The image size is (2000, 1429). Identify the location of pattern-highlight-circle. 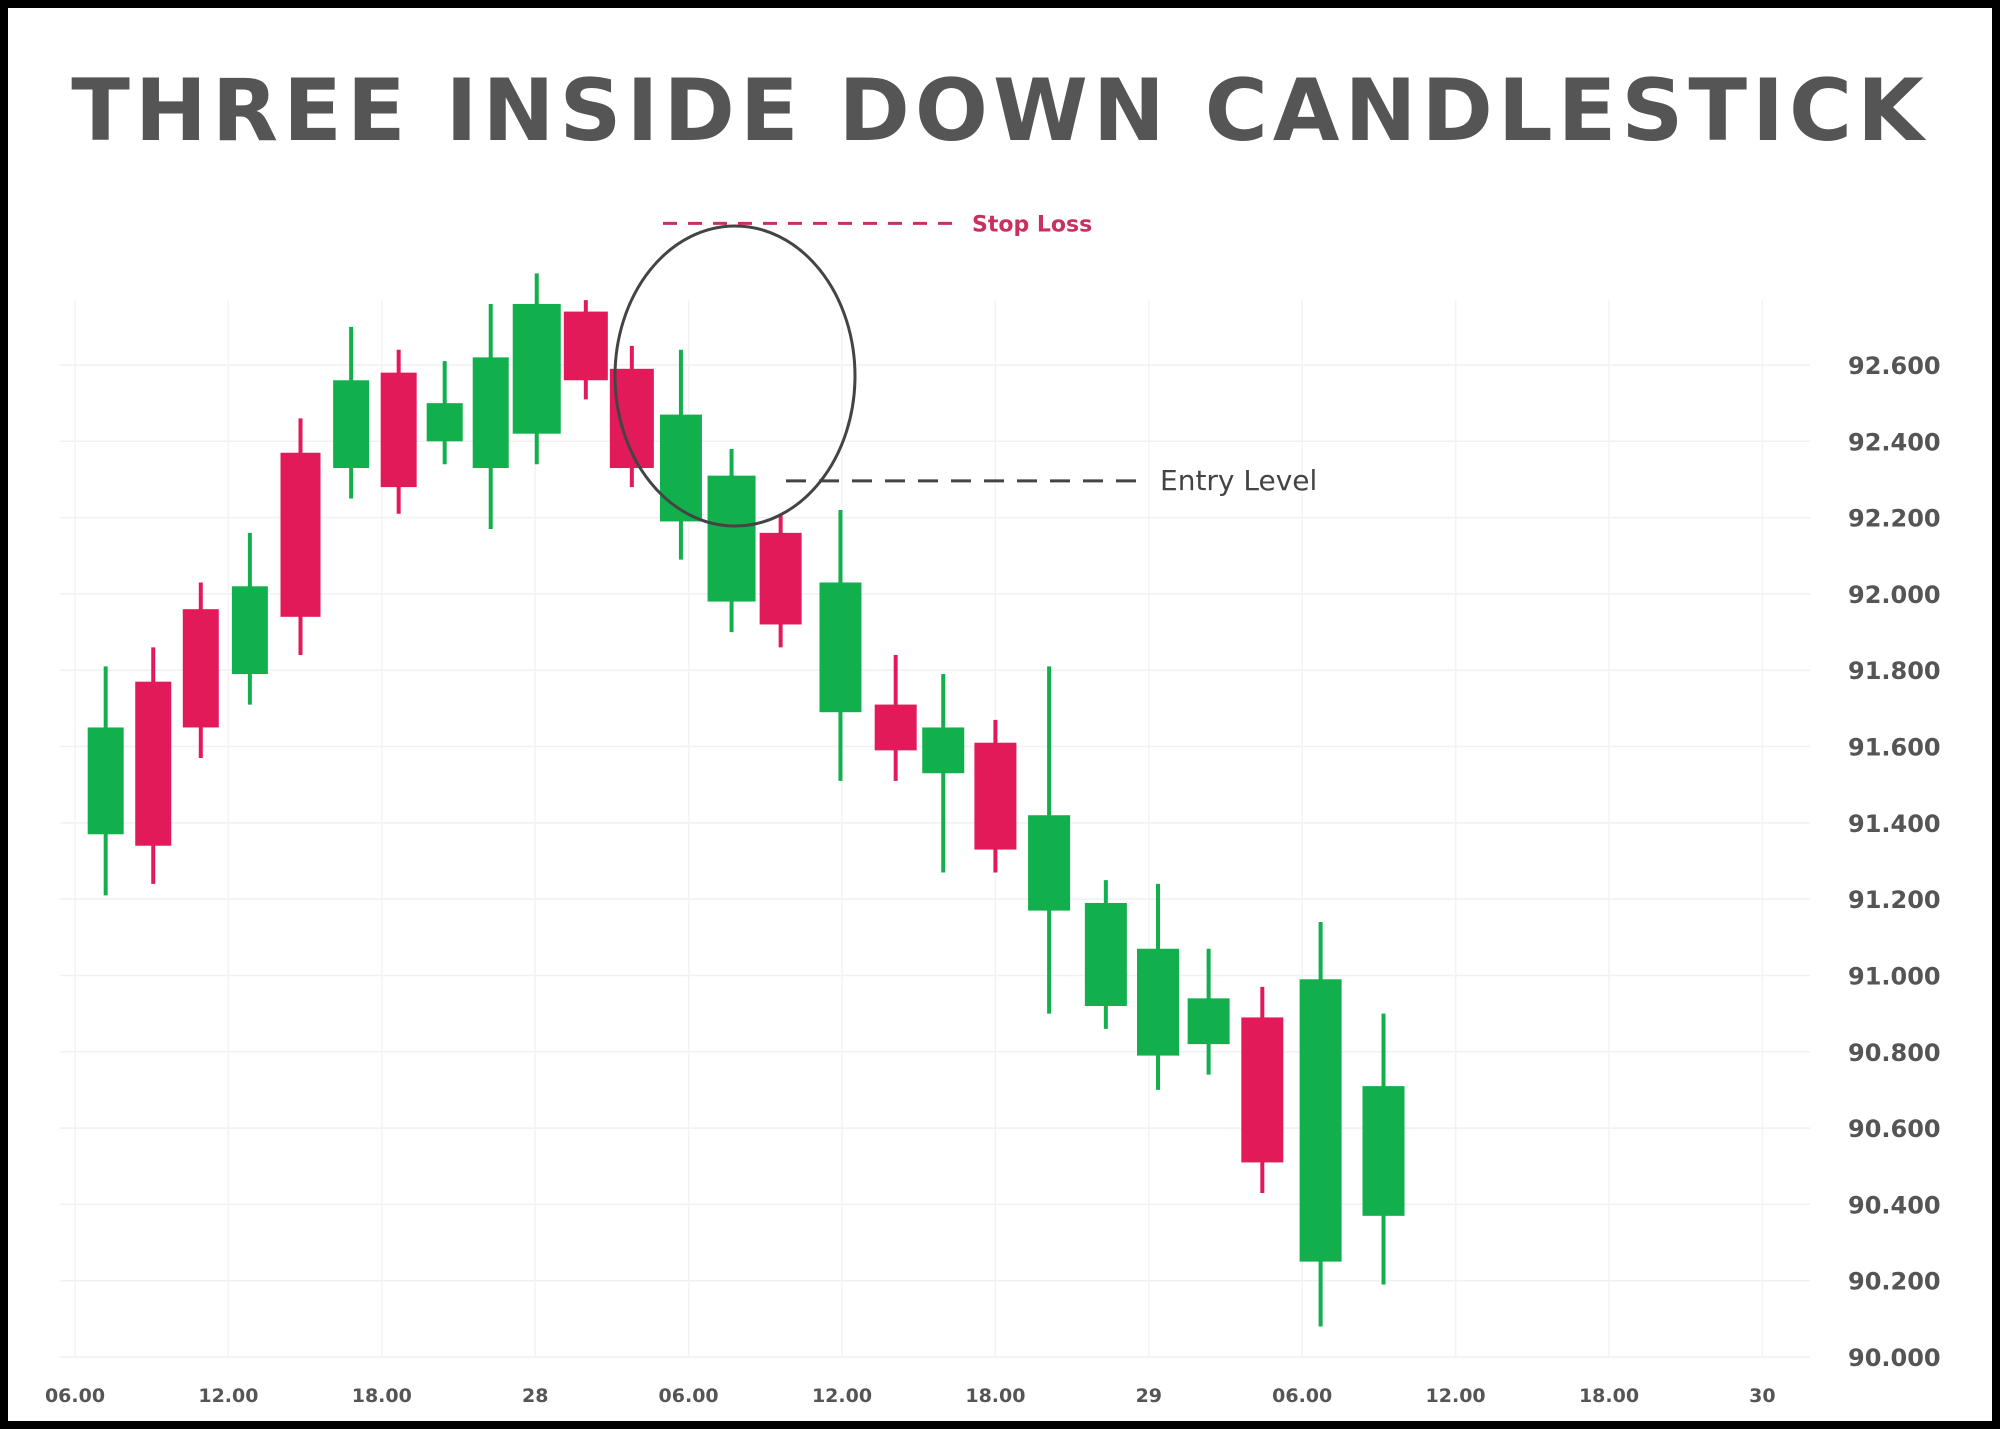
(735, 376).